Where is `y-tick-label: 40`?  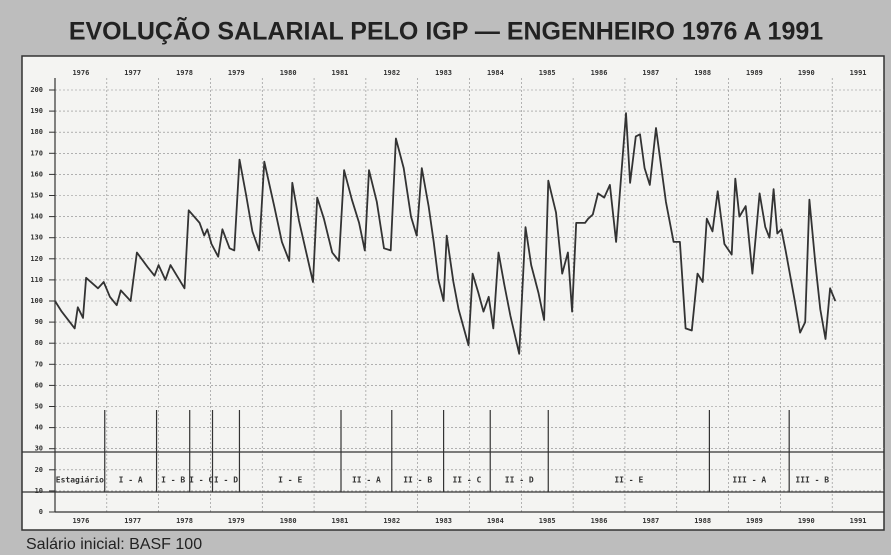
y-tick-label: 40 is located at coordinates (39, 428).